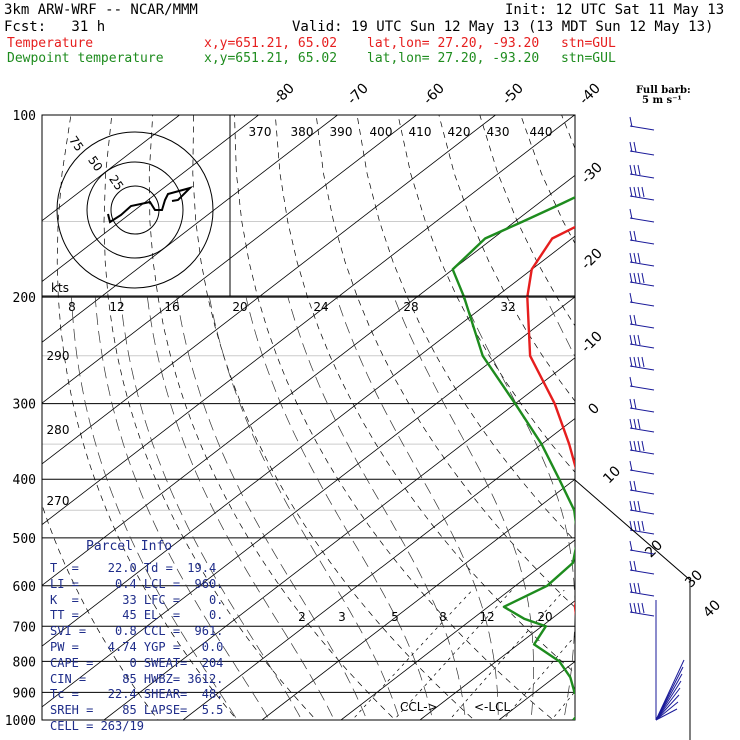  Describe the element at coordinates (171, 307) in the screenshot. I see `hodo-speed-label: 16` at that location.